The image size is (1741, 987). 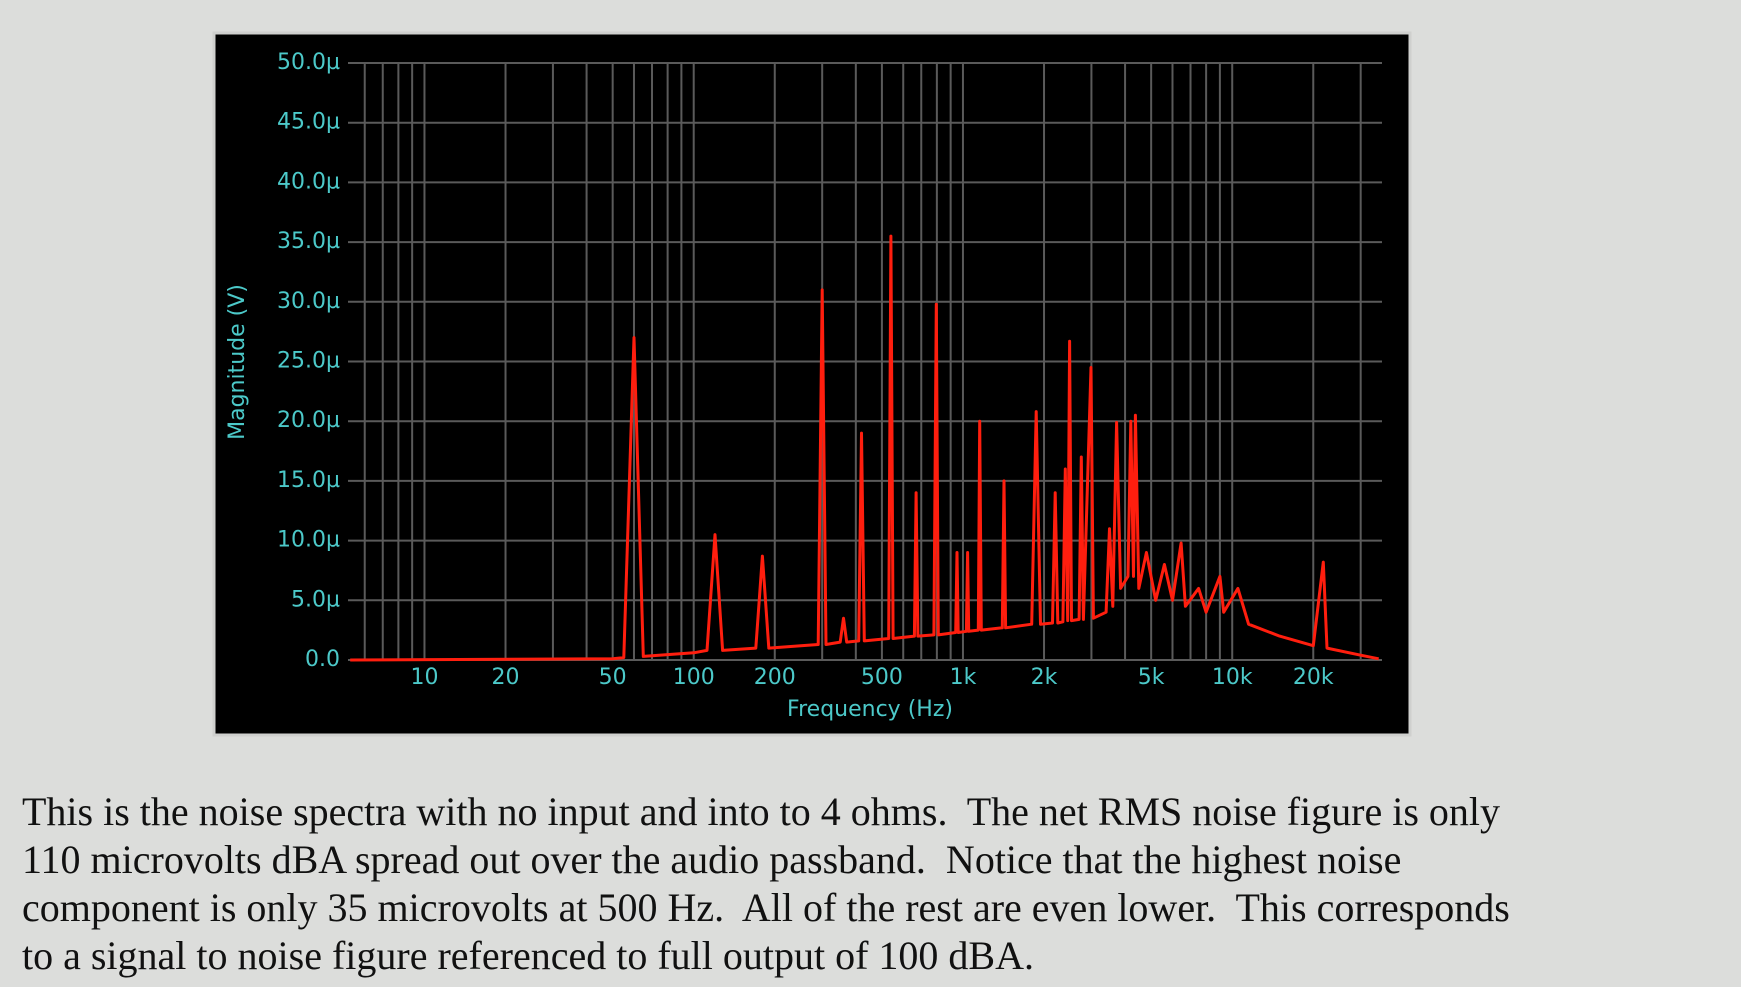 What do you see at coordinates (308, 540) in the screenshot?
I see `y-tick-label: 10.0µ` at bounding box center [308, 540].